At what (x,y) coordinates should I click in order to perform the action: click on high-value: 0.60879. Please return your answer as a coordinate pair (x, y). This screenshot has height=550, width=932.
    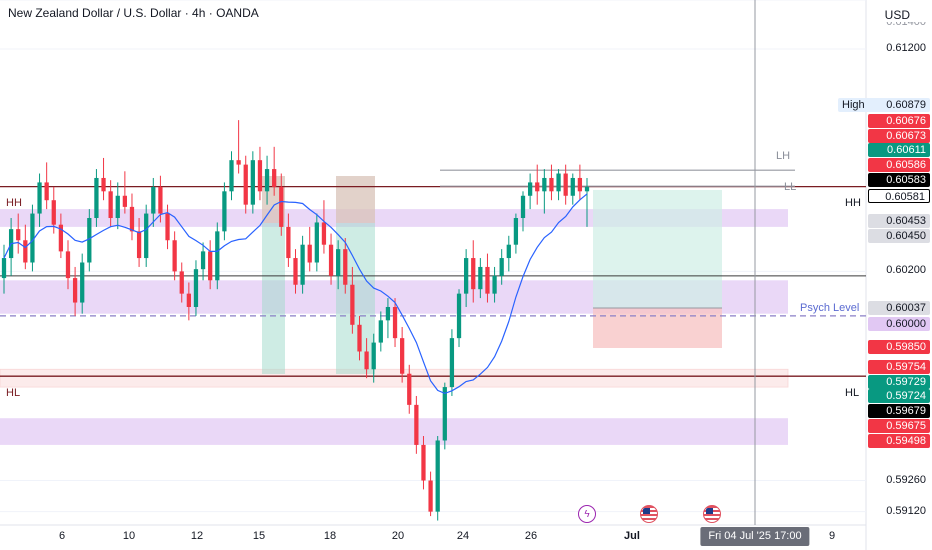
    Looking at the image, I should click on (906, 105).